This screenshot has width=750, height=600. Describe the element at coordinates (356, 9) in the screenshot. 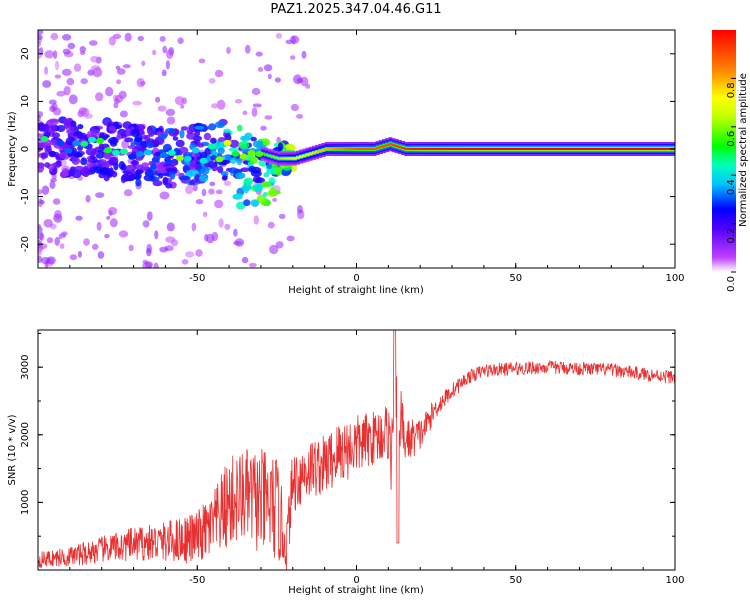

I see `figure-title: PAZ1.2025.347.04.46.G11` at that location.